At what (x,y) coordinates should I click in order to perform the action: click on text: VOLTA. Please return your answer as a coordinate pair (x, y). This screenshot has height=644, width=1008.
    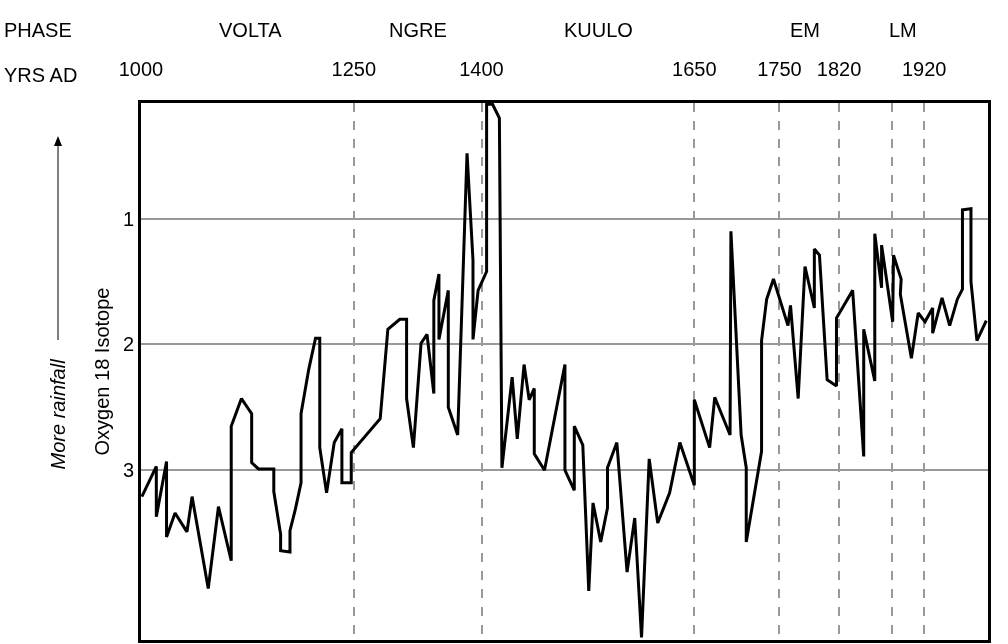
    Looking at the image, I should click on (251, 30).